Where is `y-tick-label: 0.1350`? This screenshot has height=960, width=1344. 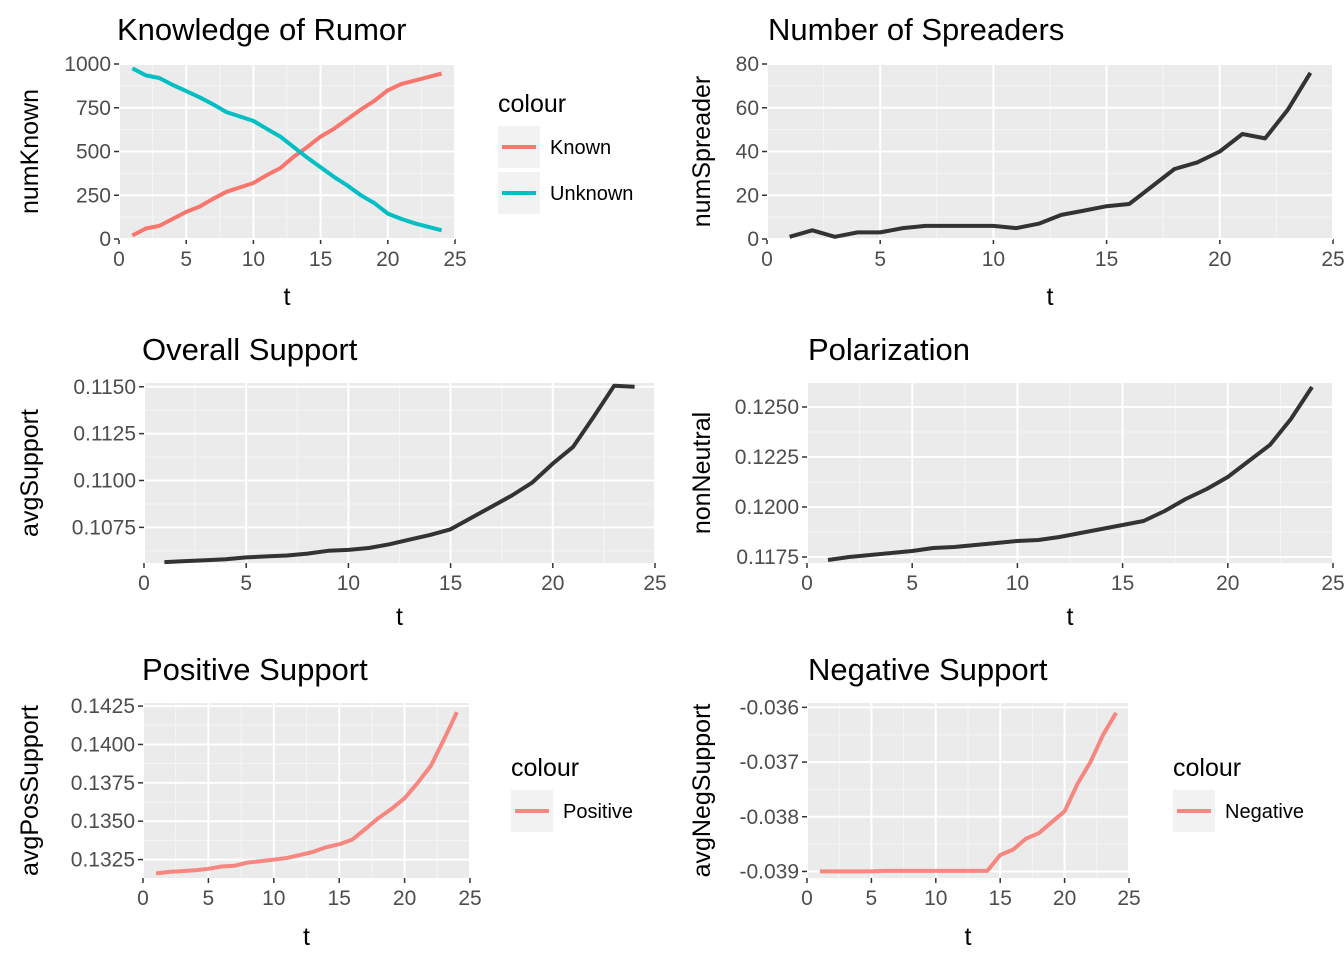 y-tick-label: 0.1350 is located at coordinates (103, 821).